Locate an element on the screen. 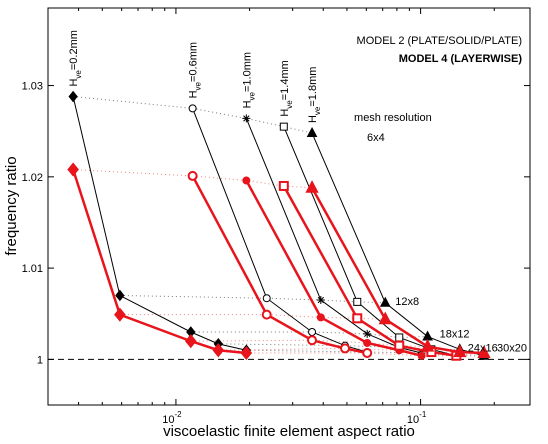 The image size is (548, 444). x-tick-label: 10⁻¹ is located at coordinates (417, 418).